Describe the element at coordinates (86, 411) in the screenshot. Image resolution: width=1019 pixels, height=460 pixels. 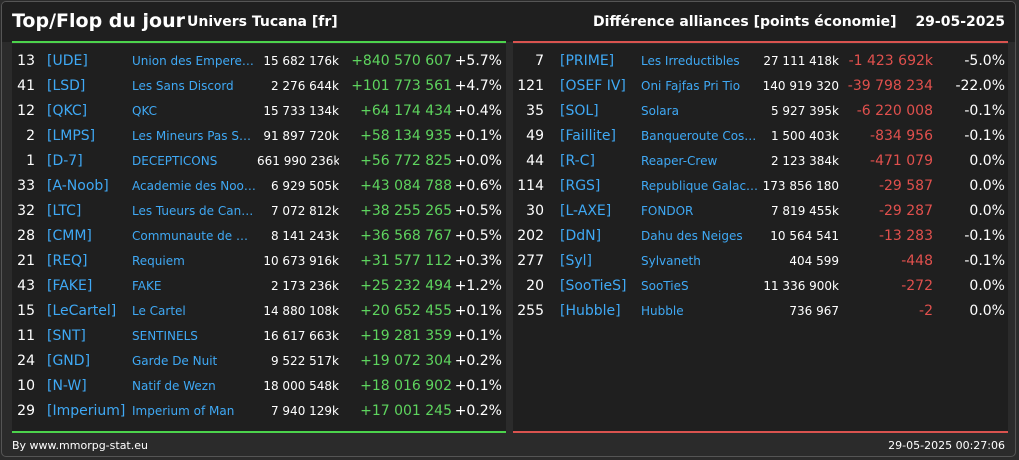
I see `alliance-tag-link: [Imperium]` at that location.